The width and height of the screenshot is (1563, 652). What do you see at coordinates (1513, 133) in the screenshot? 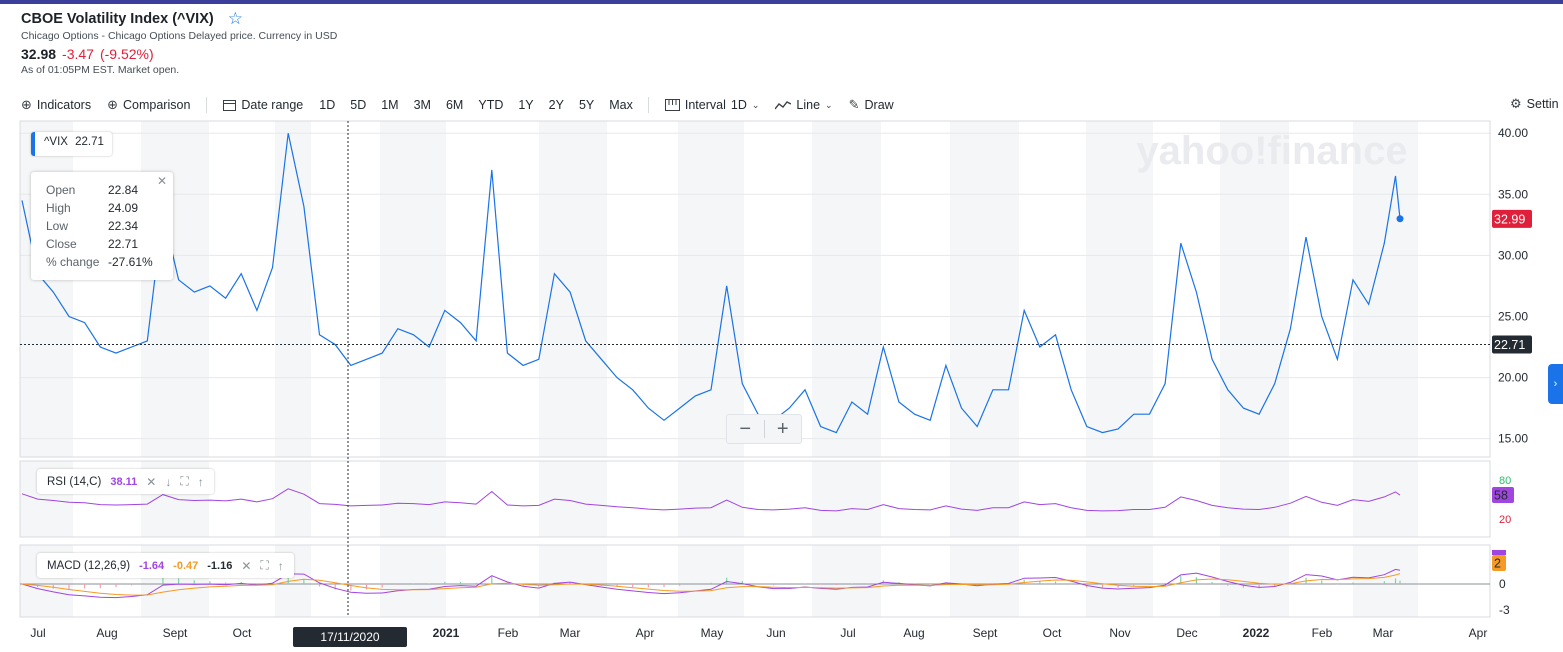
I see `y-tick-label: 40.00` at bounding box center [1513, 133].